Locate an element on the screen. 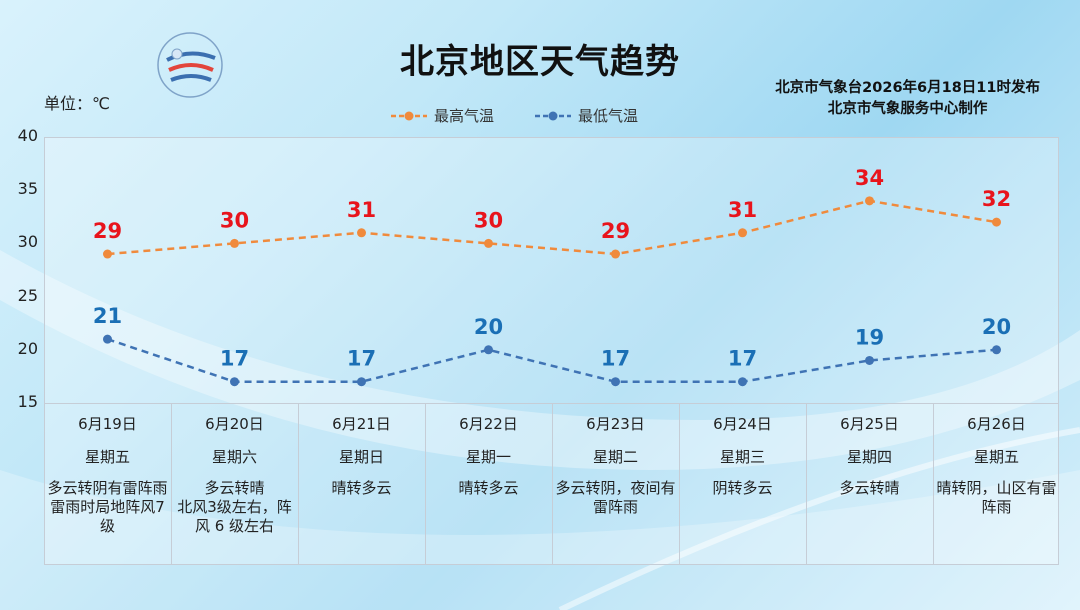 The height and width of the screenshot is (610, 1080). legend-high-marker is located at coordinates (409, 115).